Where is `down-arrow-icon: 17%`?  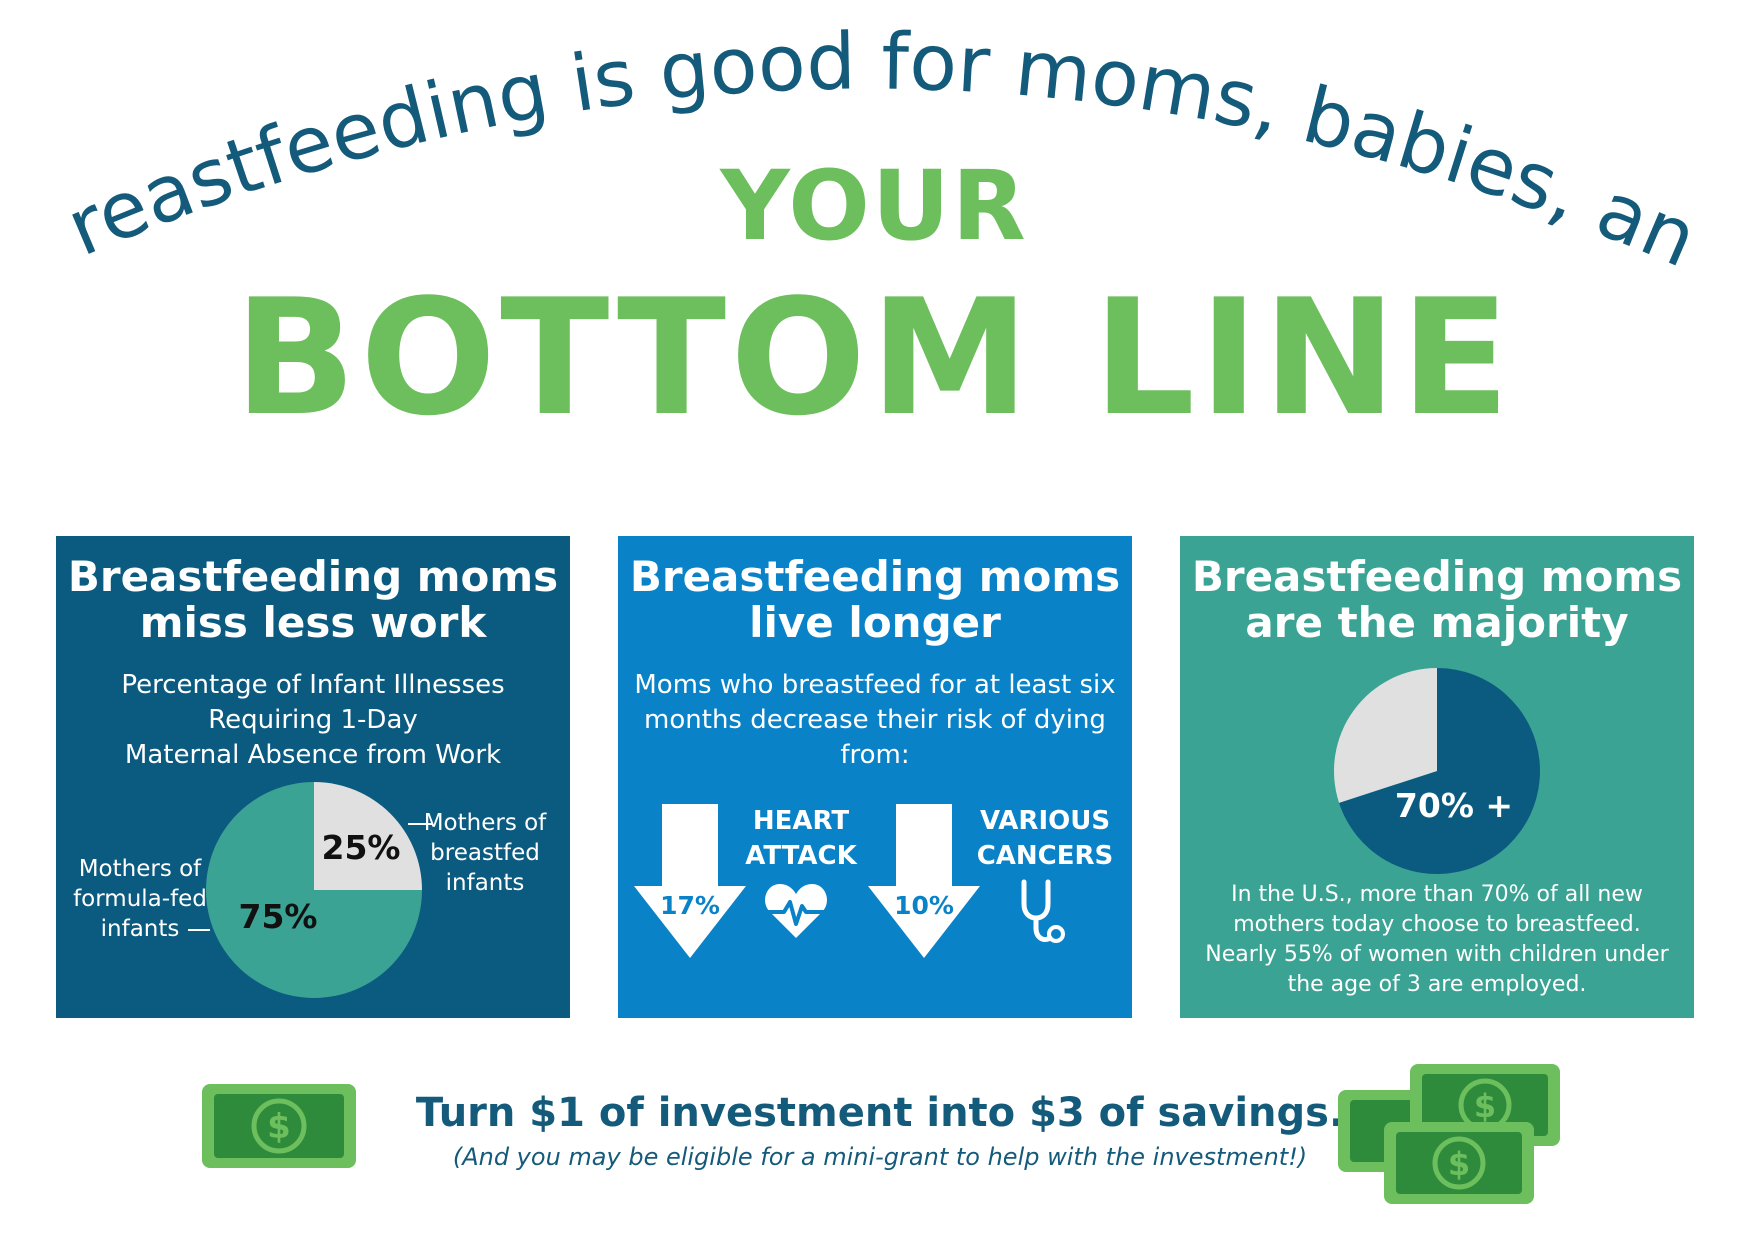 down-arrow-icon: 17% is located at coordinates (690, 881).